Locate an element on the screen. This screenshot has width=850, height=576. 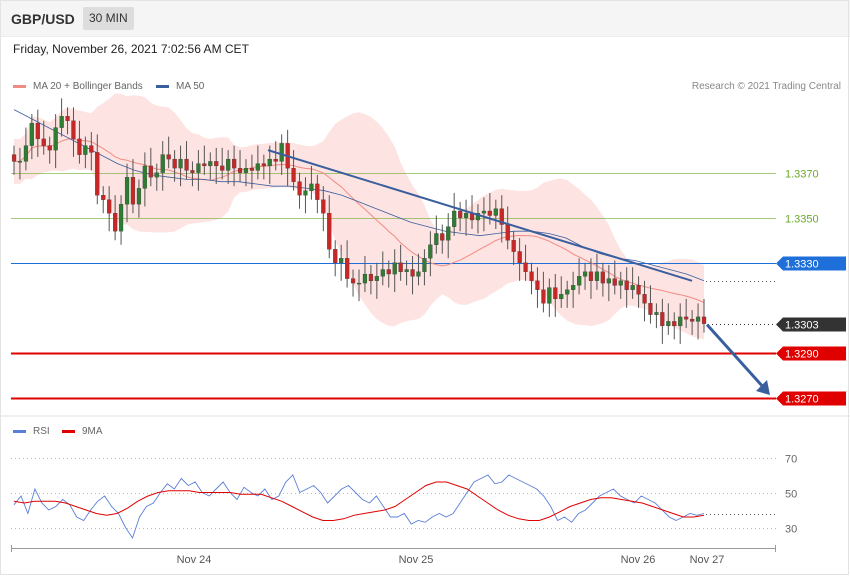
pivot-label: 1.3330 is located at coordinates (802, 265).